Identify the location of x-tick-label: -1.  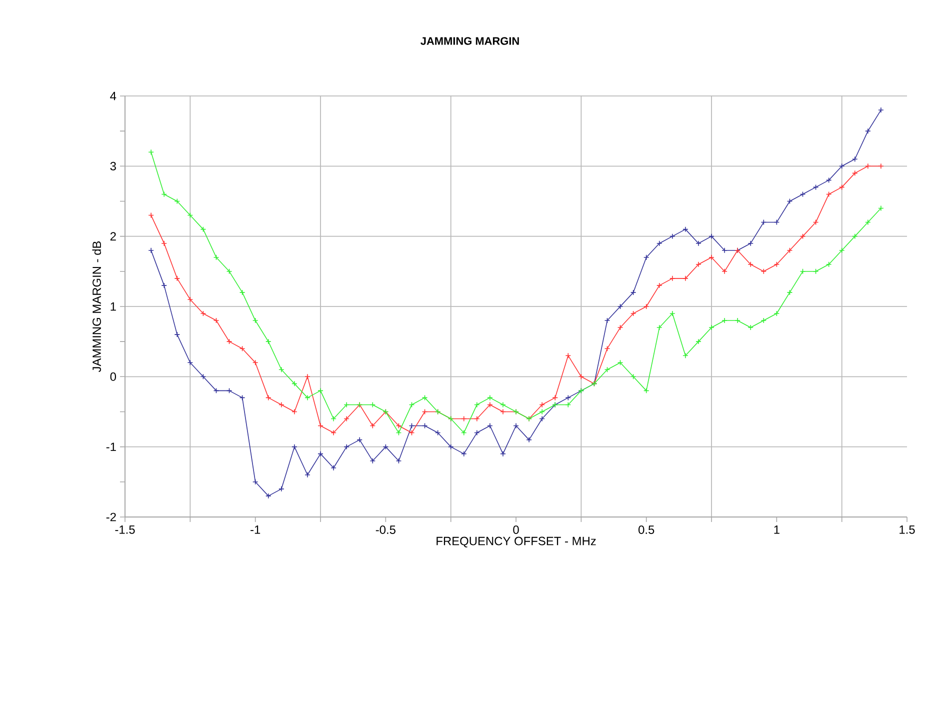
(255, 530).